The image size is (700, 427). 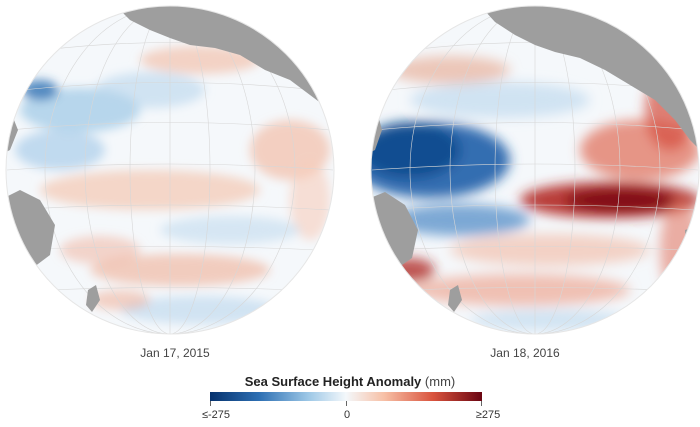 I want to click on tick-mid, so click(x=346, y=403).